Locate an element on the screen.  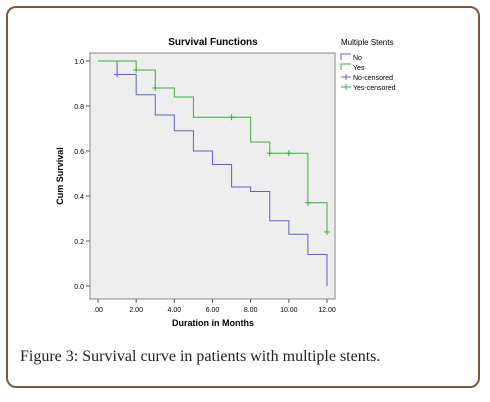
legend-label: No-censored is located at coordinates (373, 78).